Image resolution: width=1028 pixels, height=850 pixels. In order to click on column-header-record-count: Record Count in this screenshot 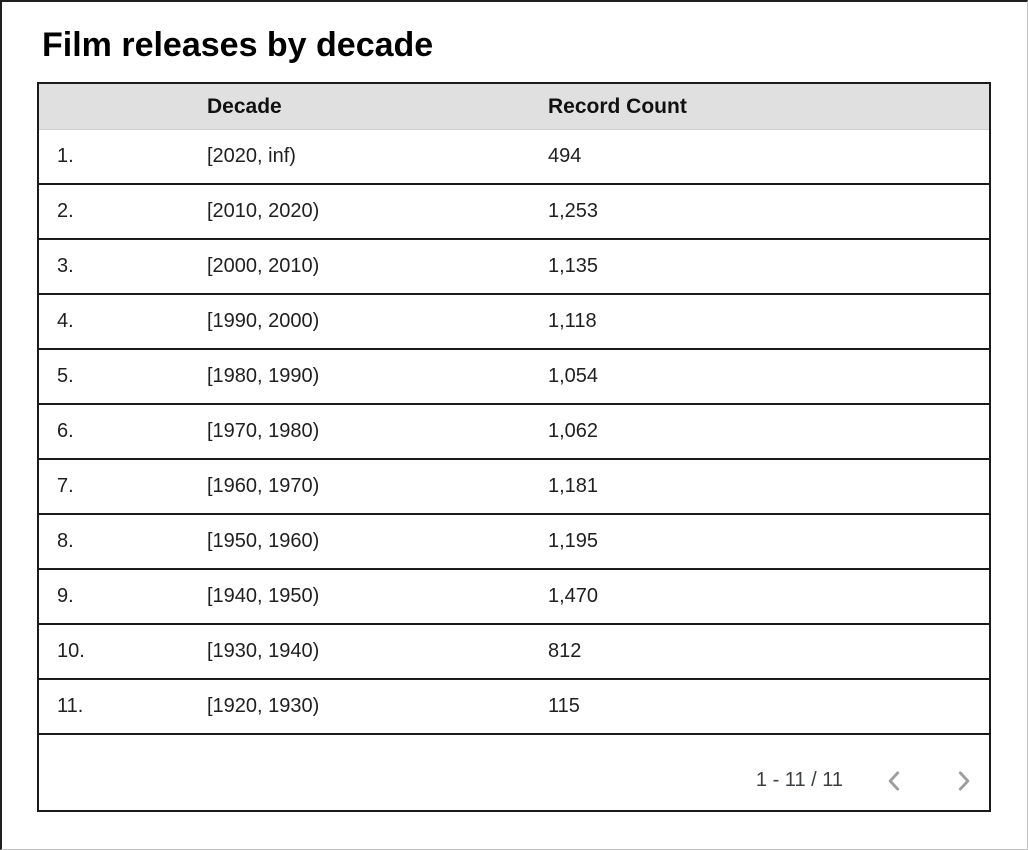, I will do `click(617, 106)`.